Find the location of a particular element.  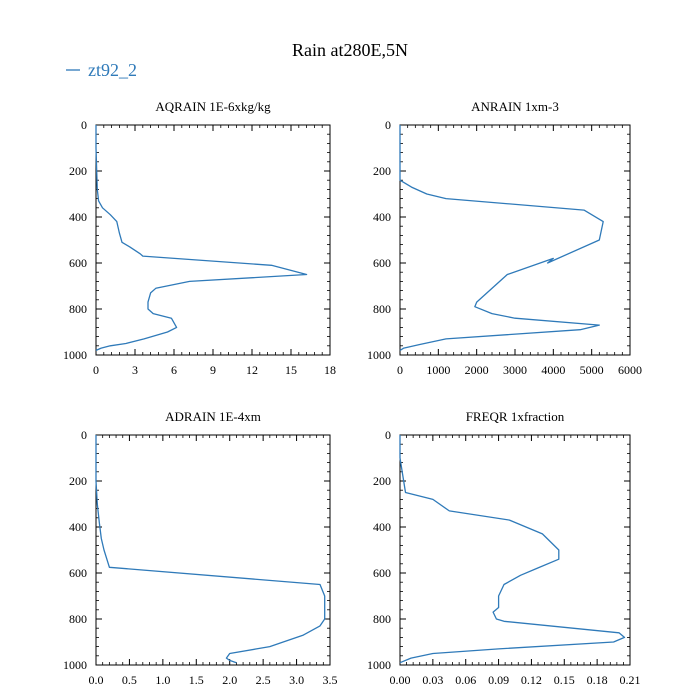

panel-title: FREQR 1xfraction is located at coordinates (515, 416).